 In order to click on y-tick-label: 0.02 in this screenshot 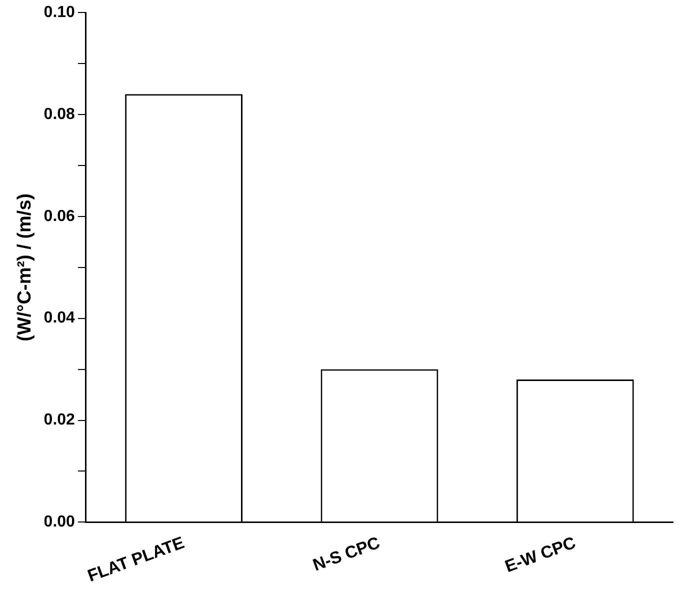, I will do `click(60, 420)`.